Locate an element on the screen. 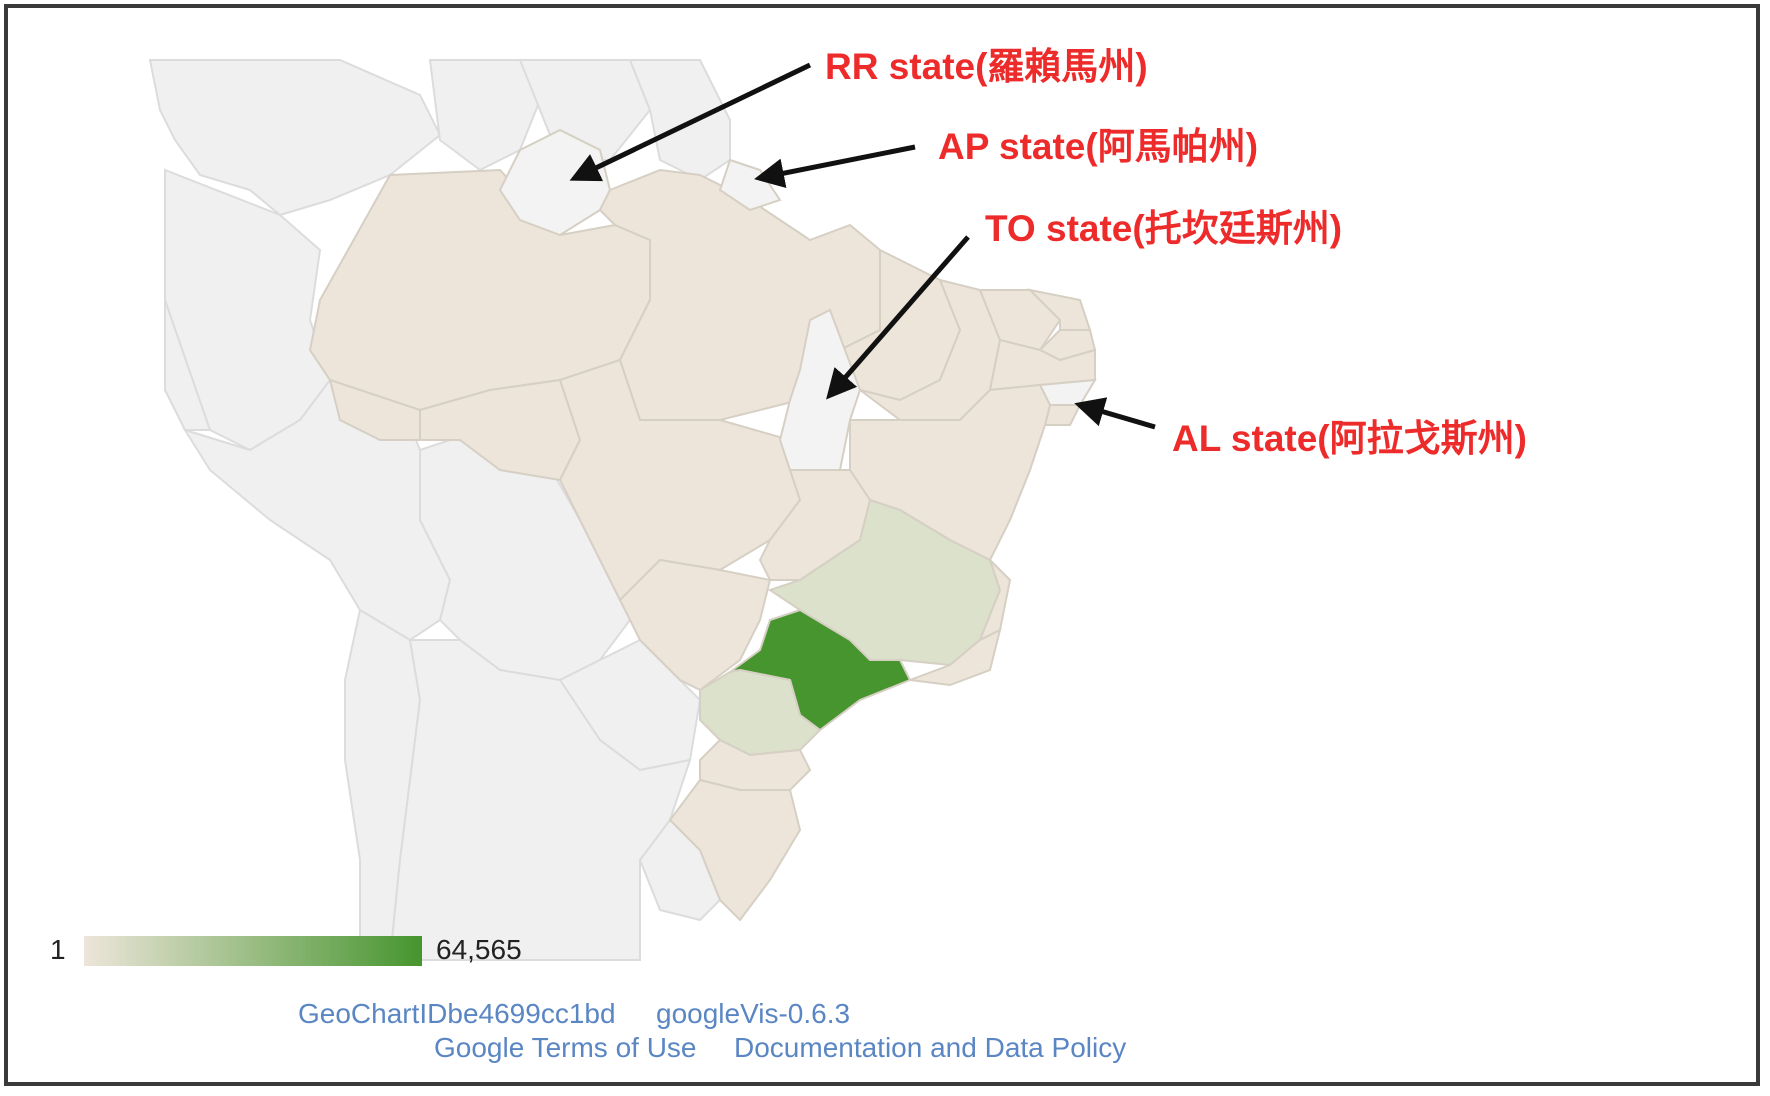  arrow-rr is located at coordinates (690, 122).